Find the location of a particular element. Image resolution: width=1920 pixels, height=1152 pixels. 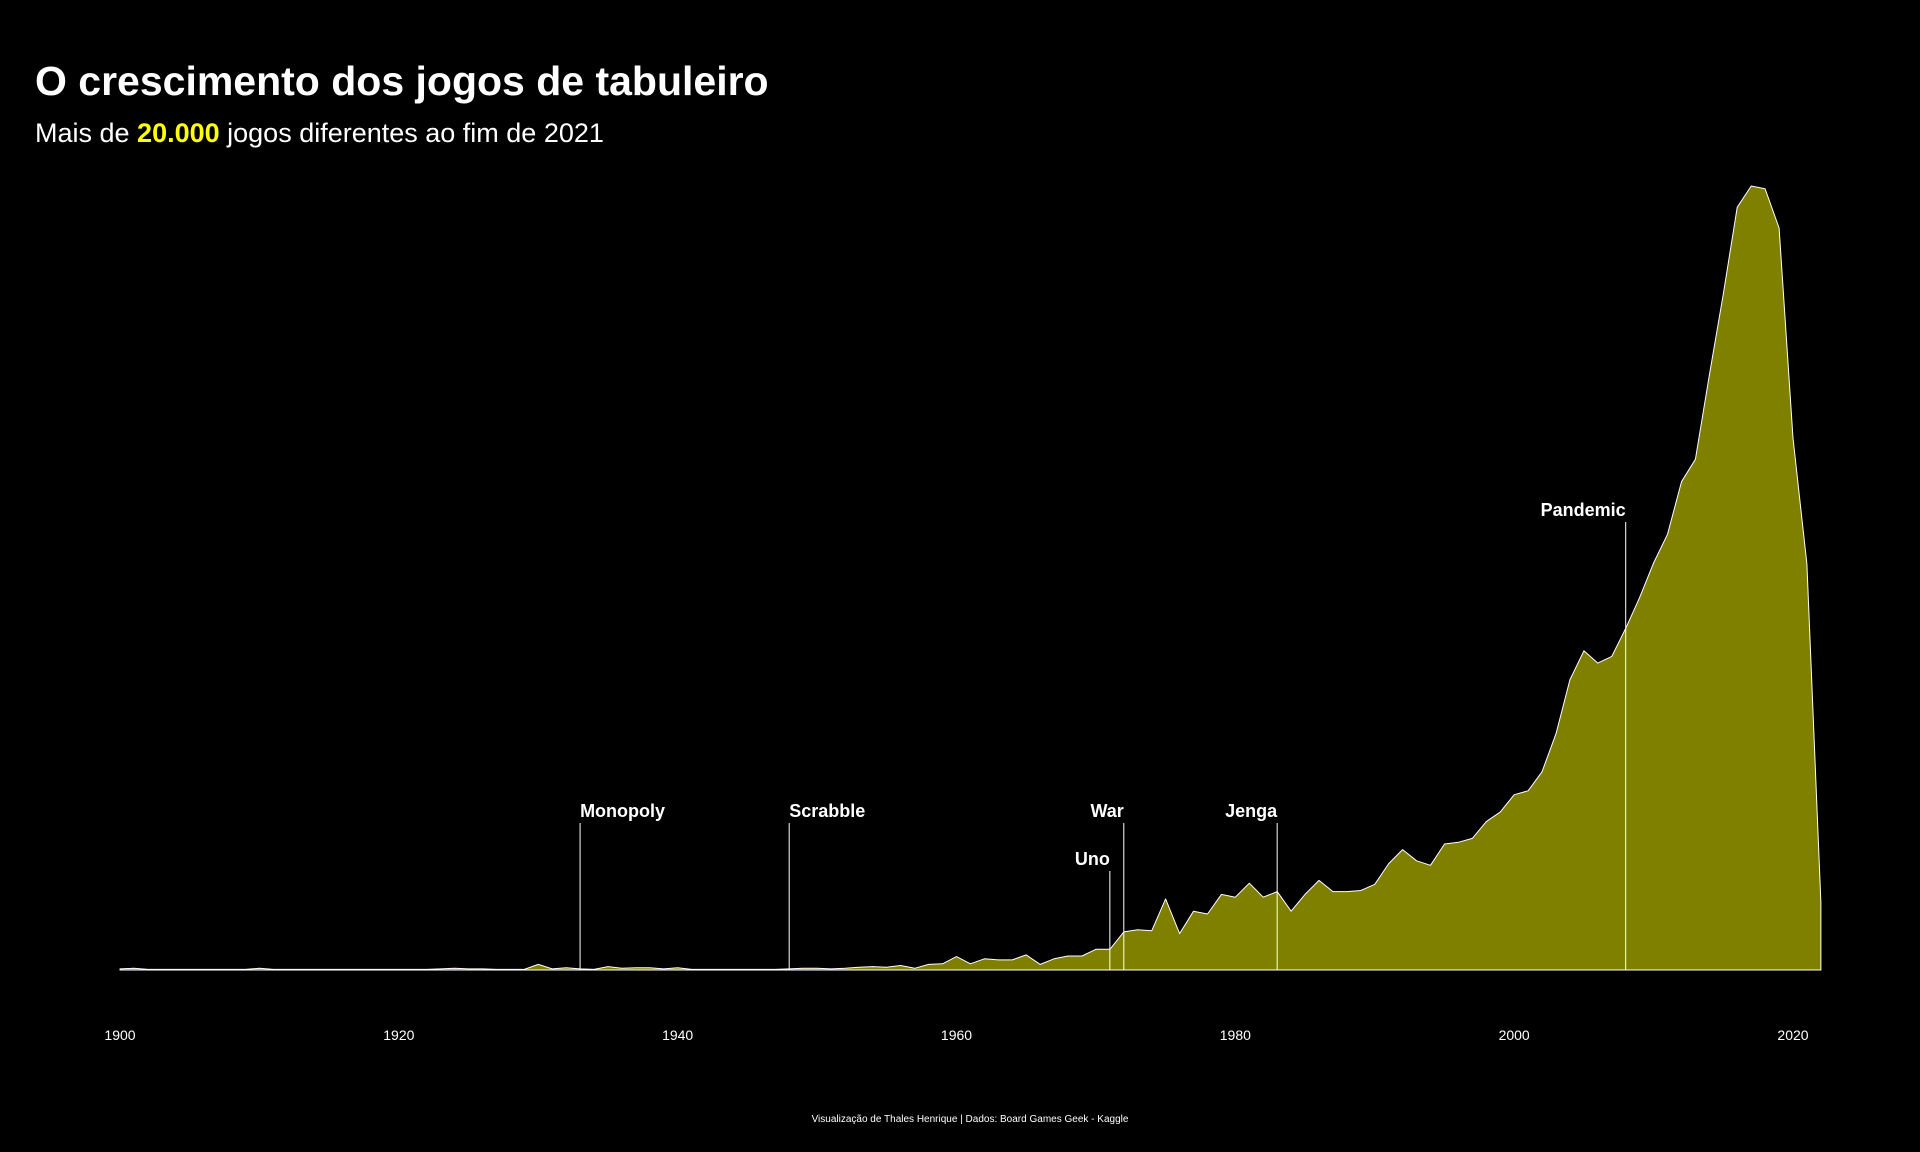

annotation-label-pandemic: Pandemic is located at coordinates (1583, 510).